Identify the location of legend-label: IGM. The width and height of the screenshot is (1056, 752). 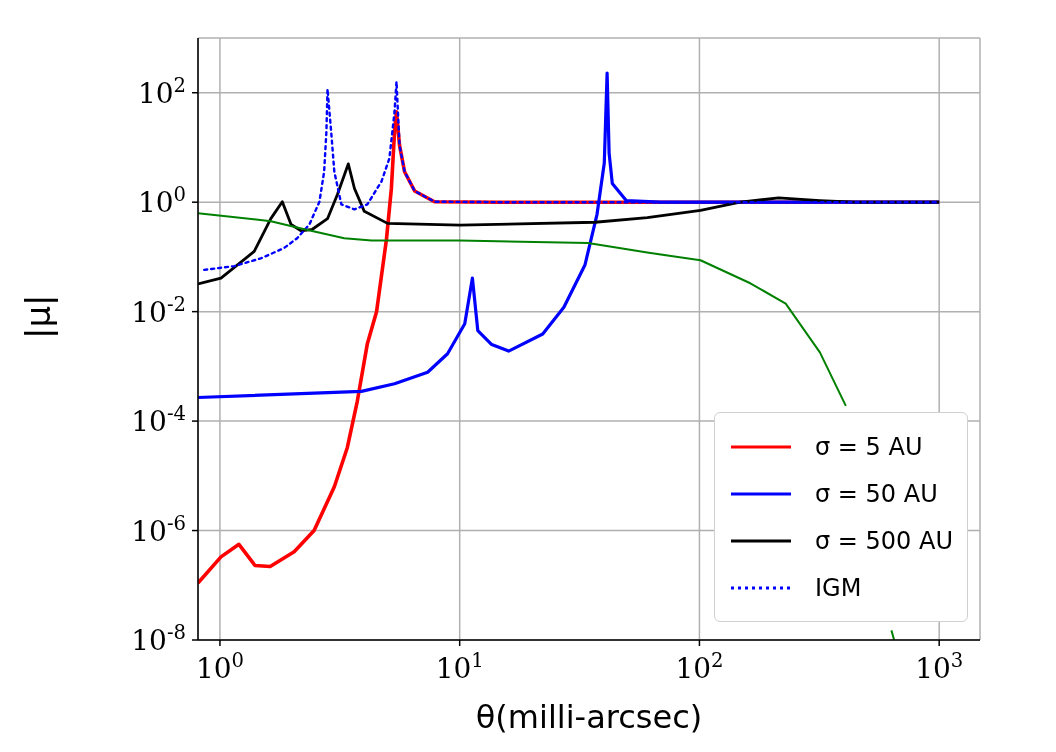
(838, 587).